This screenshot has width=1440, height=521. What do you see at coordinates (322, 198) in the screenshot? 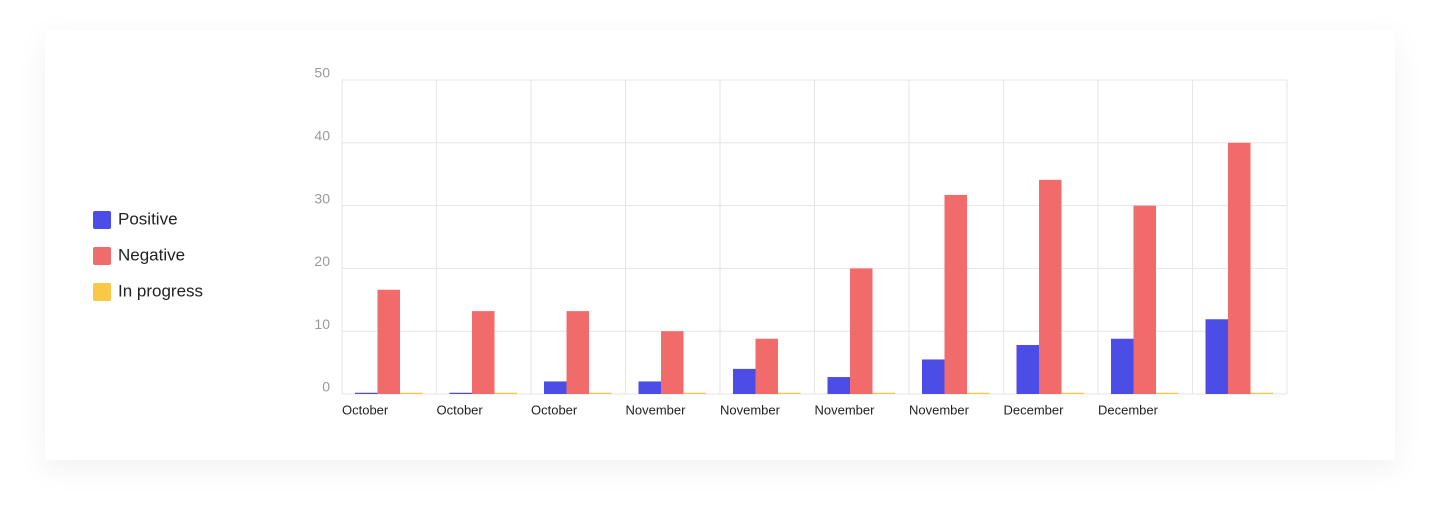
I see `y-tick-label: 30` at bounding box center [322, 198].